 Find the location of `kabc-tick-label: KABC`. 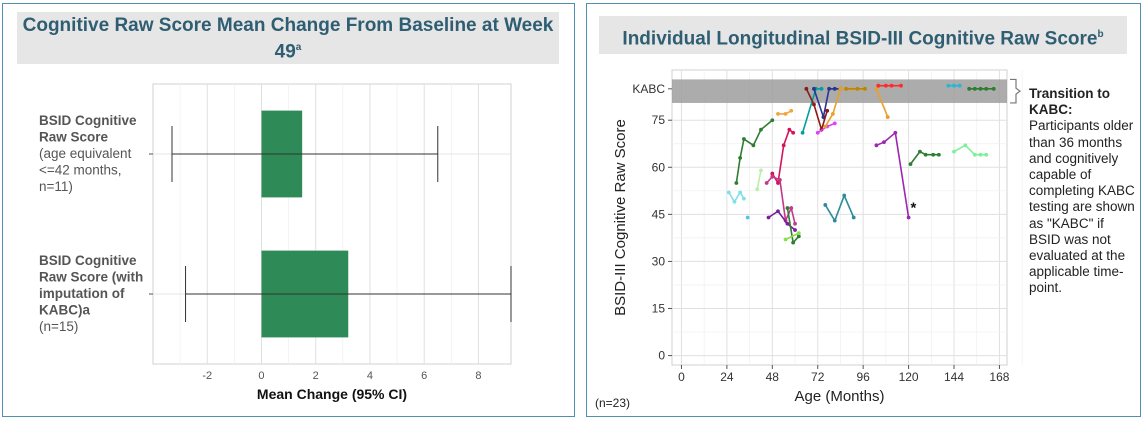

kabc-tick-label: KABC is located at coordinates (648, 89).